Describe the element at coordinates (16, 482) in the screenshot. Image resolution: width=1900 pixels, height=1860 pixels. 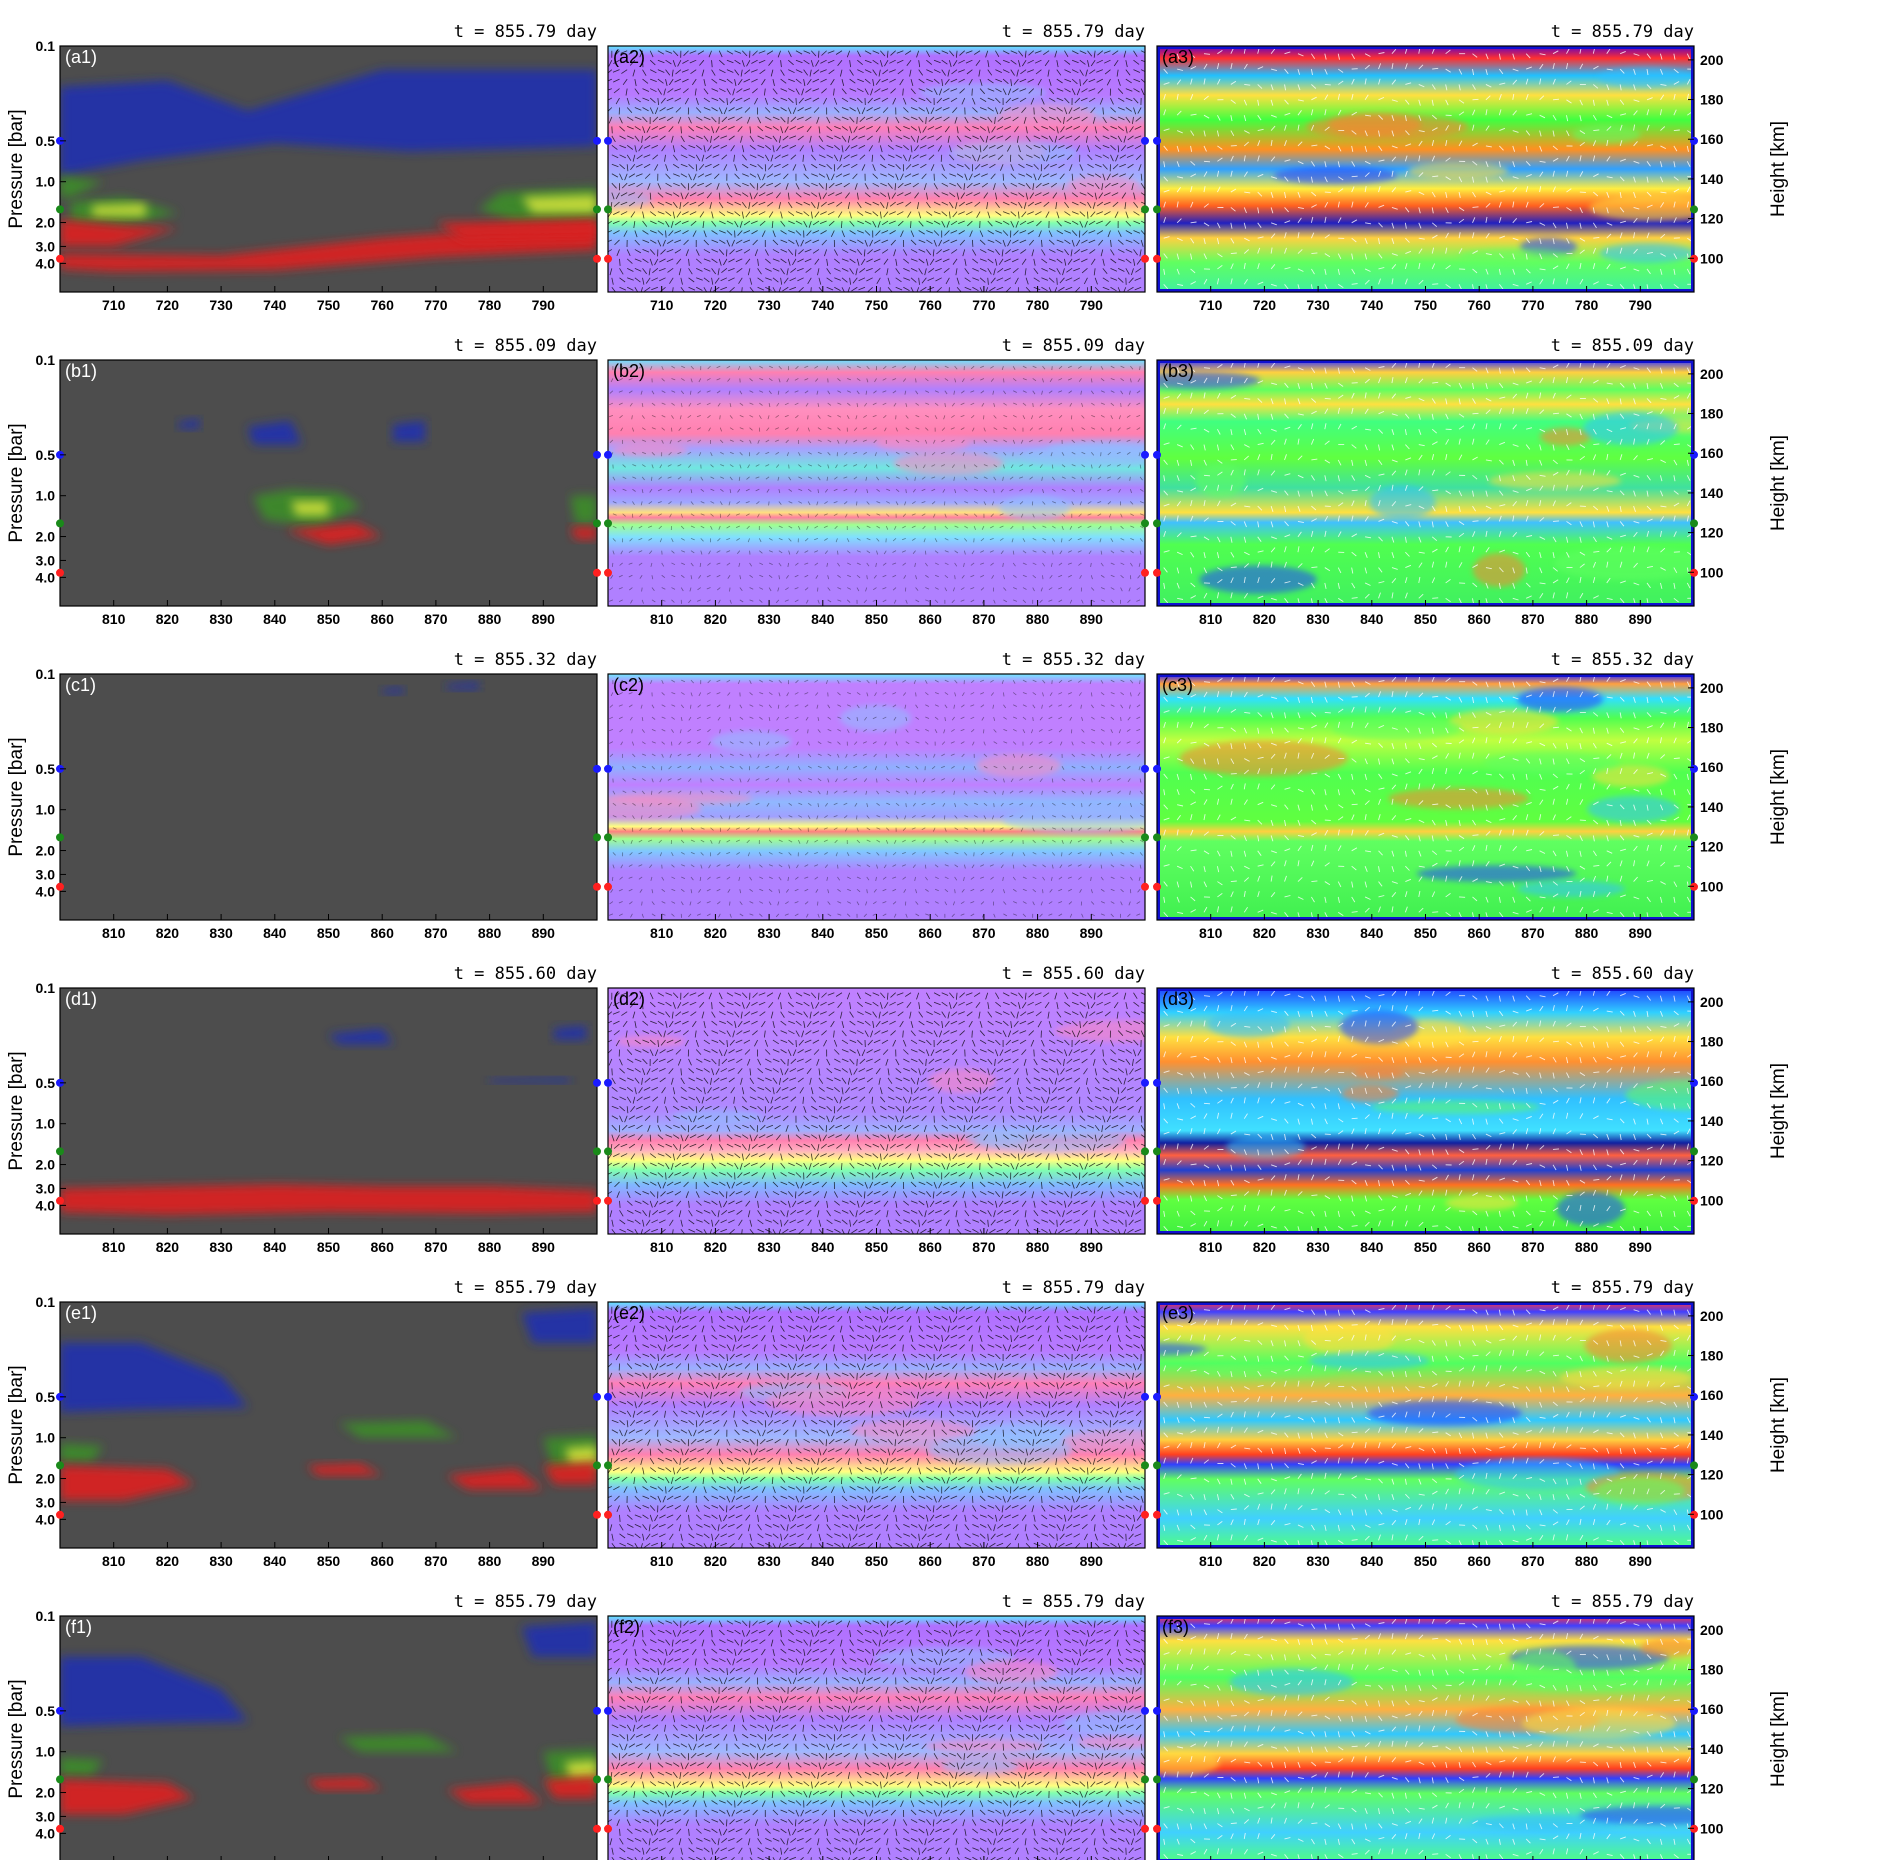
I see `left-axis-title: Pressure [bar]` at that location.